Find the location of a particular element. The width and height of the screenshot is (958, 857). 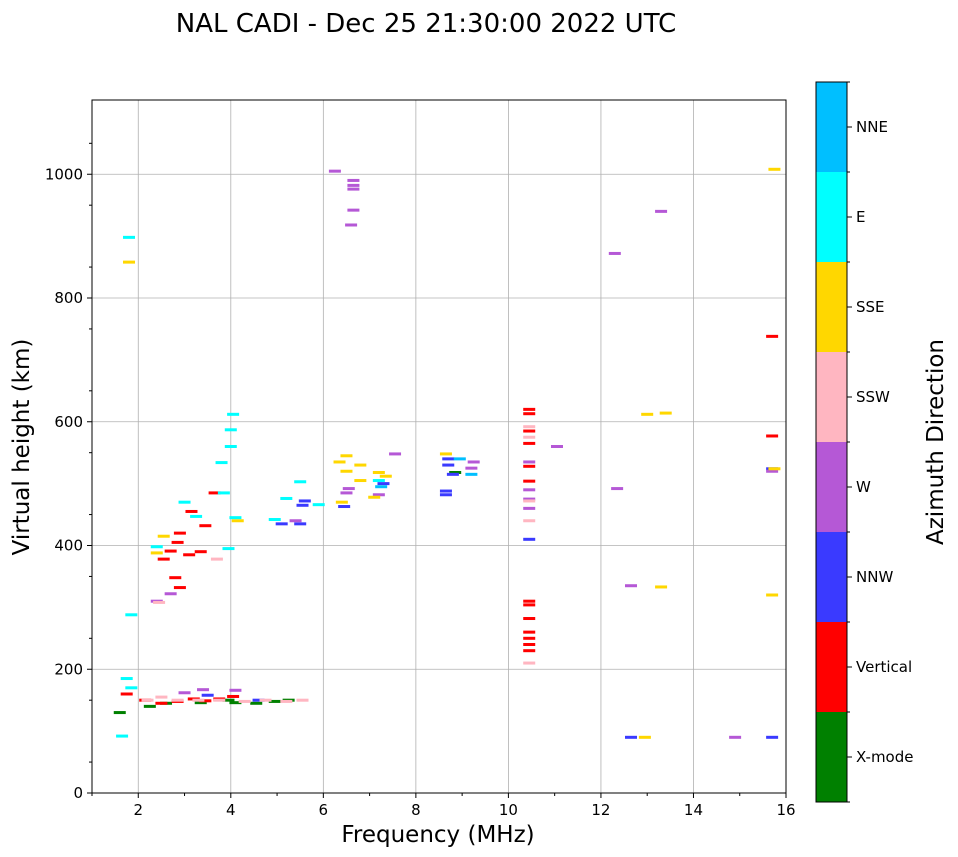

x-tick-label: 4 is located at coordinates (231, 810).